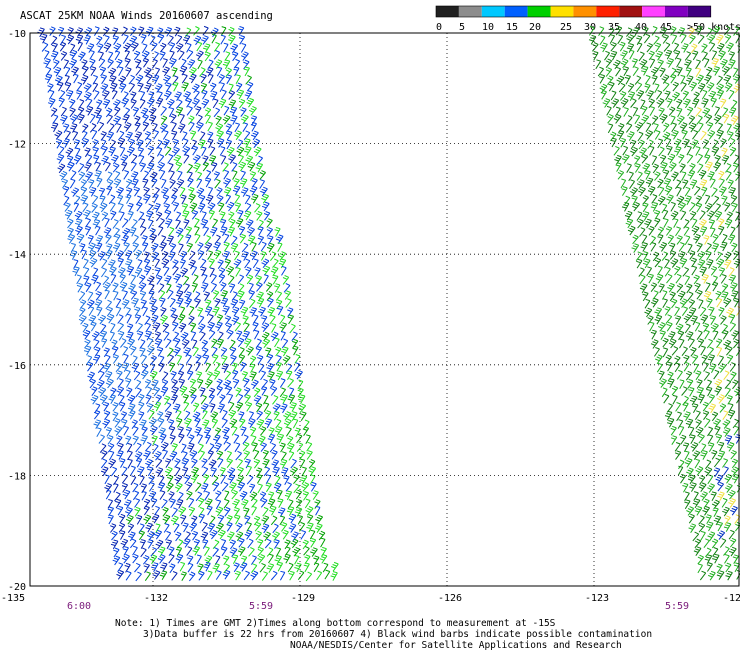 The height and width of the screenshot is (650, 740). What do you see at coordinates (731, 598) in the screenshot?
I see `lon-tick-label: -120` at bounding box center [731, 598].